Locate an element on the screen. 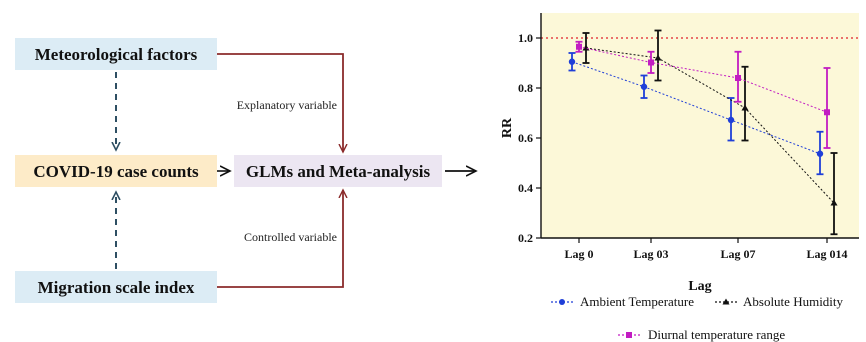  covid-case-counts-label: COVID-19 case counts is located at coordinates (116, 171).